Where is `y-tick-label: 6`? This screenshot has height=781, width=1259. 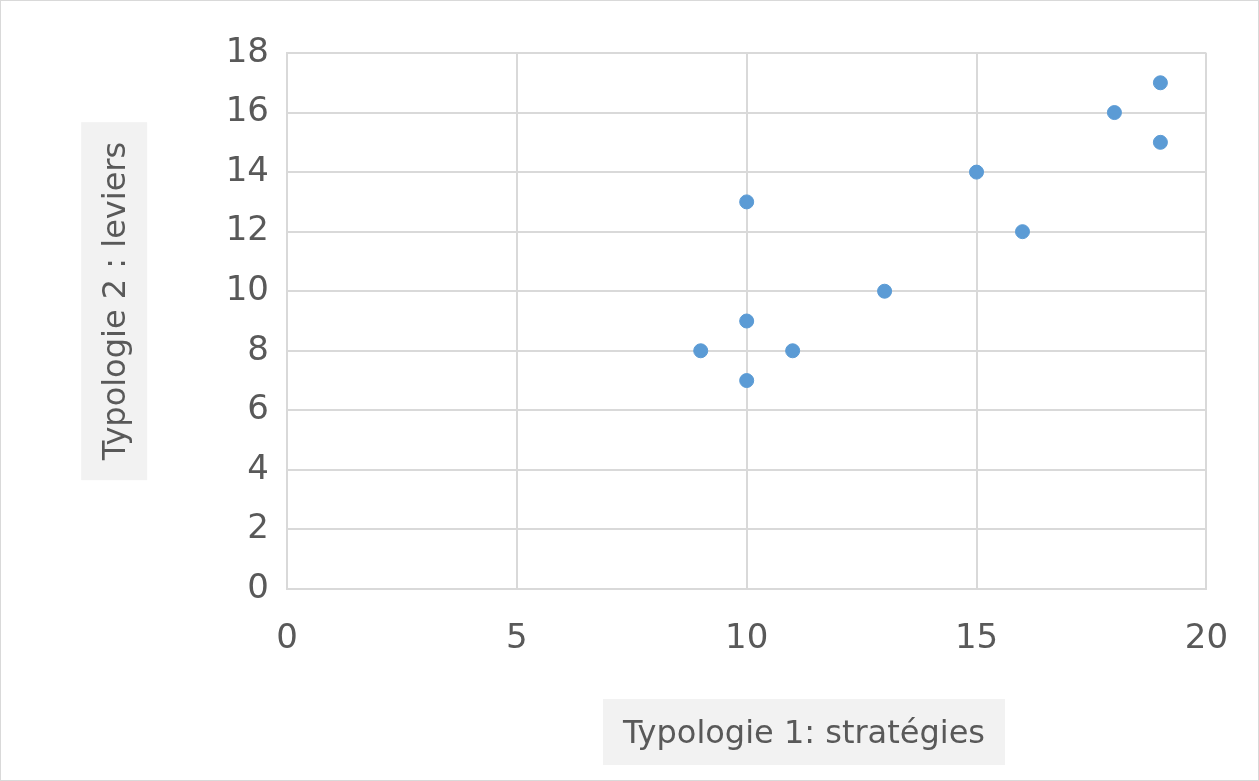 y-tick-label: 6 is located at coordinates (258, 407).